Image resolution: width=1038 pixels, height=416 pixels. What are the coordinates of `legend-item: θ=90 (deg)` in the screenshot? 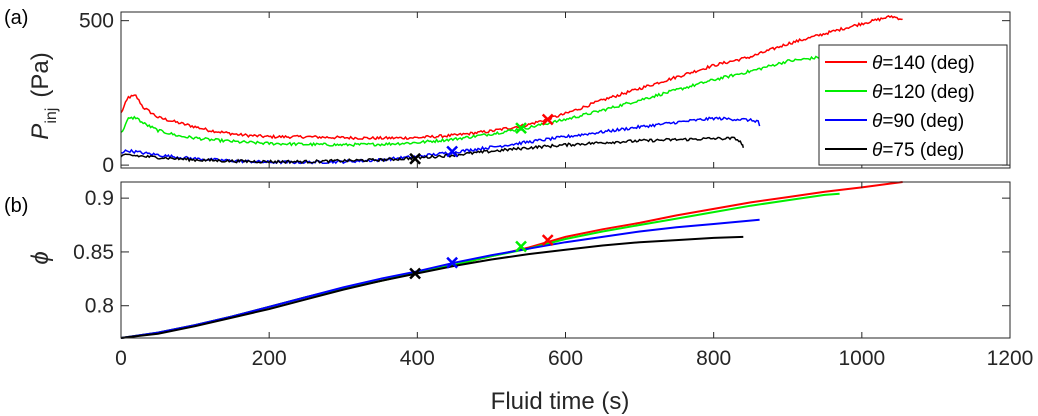 It's located at (894, 121).